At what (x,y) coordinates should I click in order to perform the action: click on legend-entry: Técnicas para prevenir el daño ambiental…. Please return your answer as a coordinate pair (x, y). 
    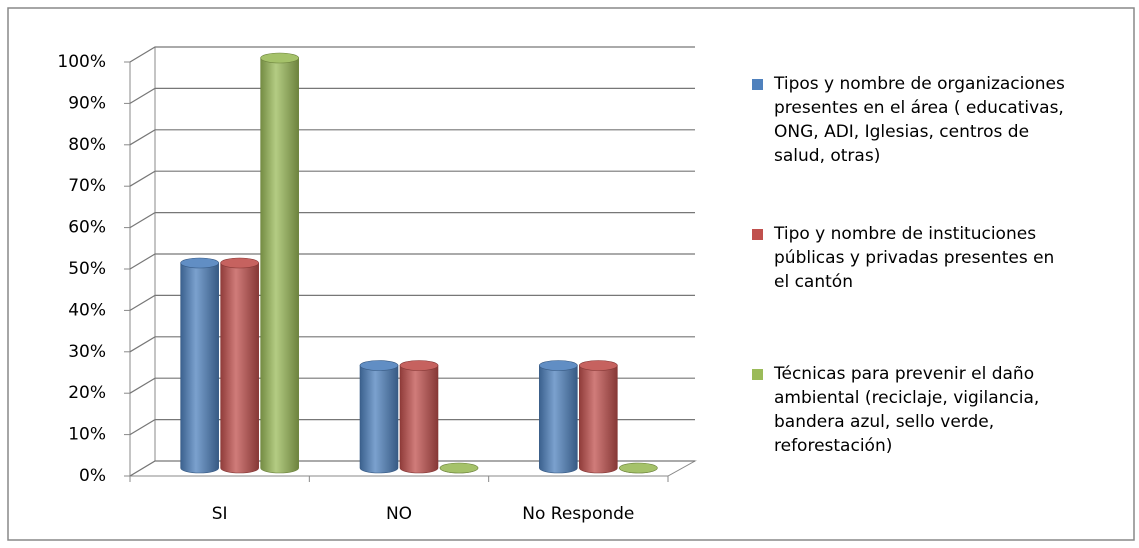
    Looking at the image, I should click on (913, 410).